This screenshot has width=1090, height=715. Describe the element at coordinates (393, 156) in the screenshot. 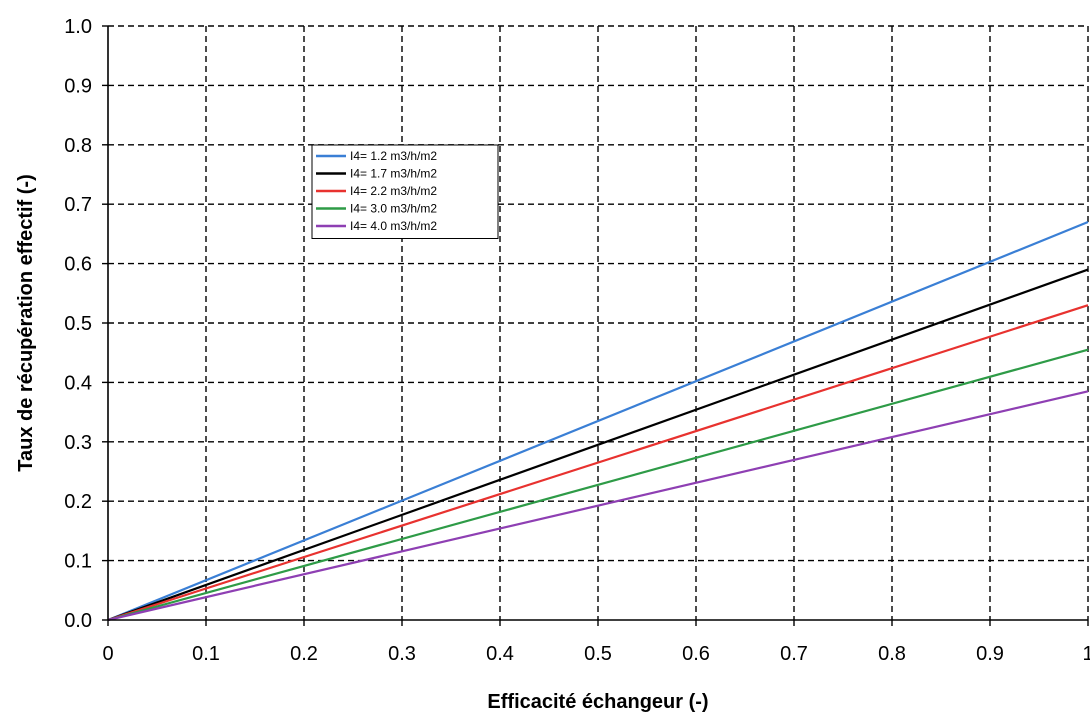

I see `legend-label: I4= 1.2 m3/h/m2` at that location.